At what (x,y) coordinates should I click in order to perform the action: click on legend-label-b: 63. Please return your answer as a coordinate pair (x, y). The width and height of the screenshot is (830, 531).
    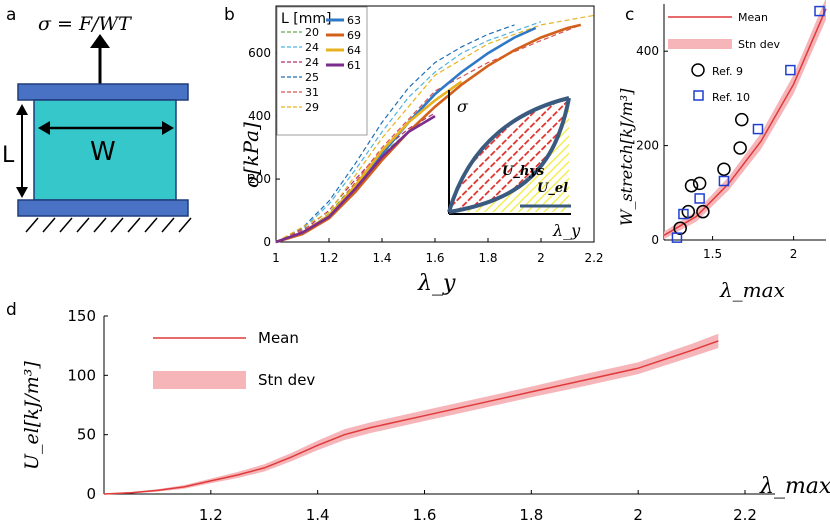
    Looking at the image, I should click on (354, 20).